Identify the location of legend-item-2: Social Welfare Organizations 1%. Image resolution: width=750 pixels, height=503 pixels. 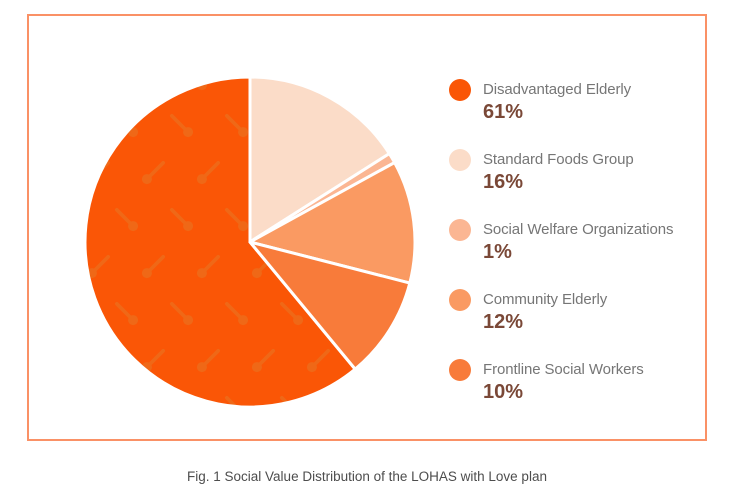
(571, 242).